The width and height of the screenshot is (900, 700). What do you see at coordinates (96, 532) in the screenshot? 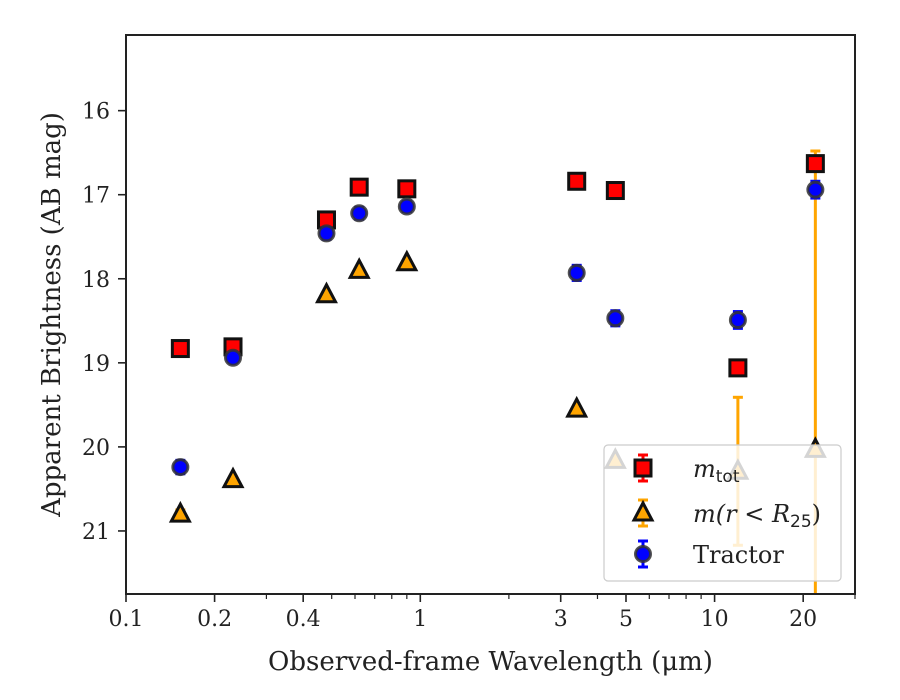
I see `y-tick-label: 21` at bounding box center [96, 532].